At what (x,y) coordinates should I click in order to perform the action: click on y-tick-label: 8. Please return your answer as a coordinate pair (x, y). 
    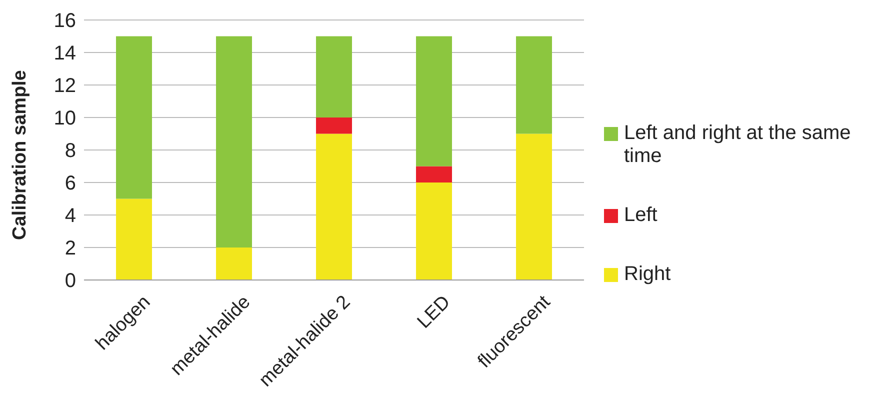
    Looking at the image, I should click on (70, 151).